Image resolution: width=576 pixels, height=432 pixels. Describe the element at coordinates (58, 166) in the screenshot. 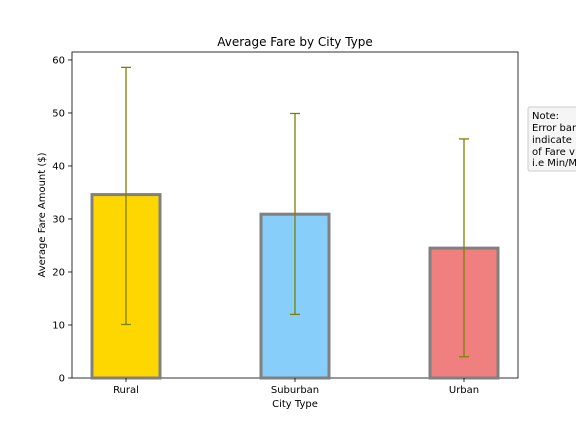

I see `y-tick-label: 40` at that location.